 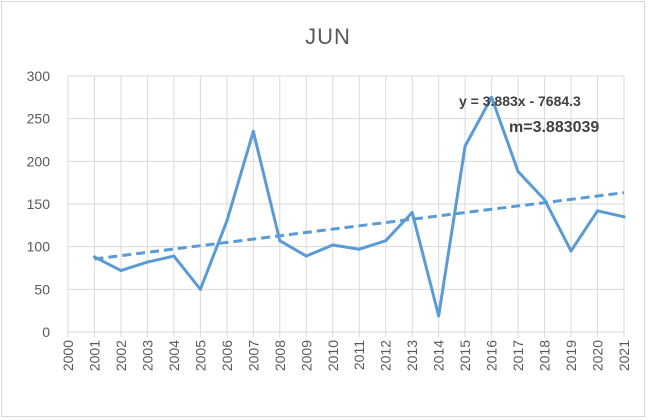 I want to click on x-tick-label: 2015, so click(x=465, y=355).